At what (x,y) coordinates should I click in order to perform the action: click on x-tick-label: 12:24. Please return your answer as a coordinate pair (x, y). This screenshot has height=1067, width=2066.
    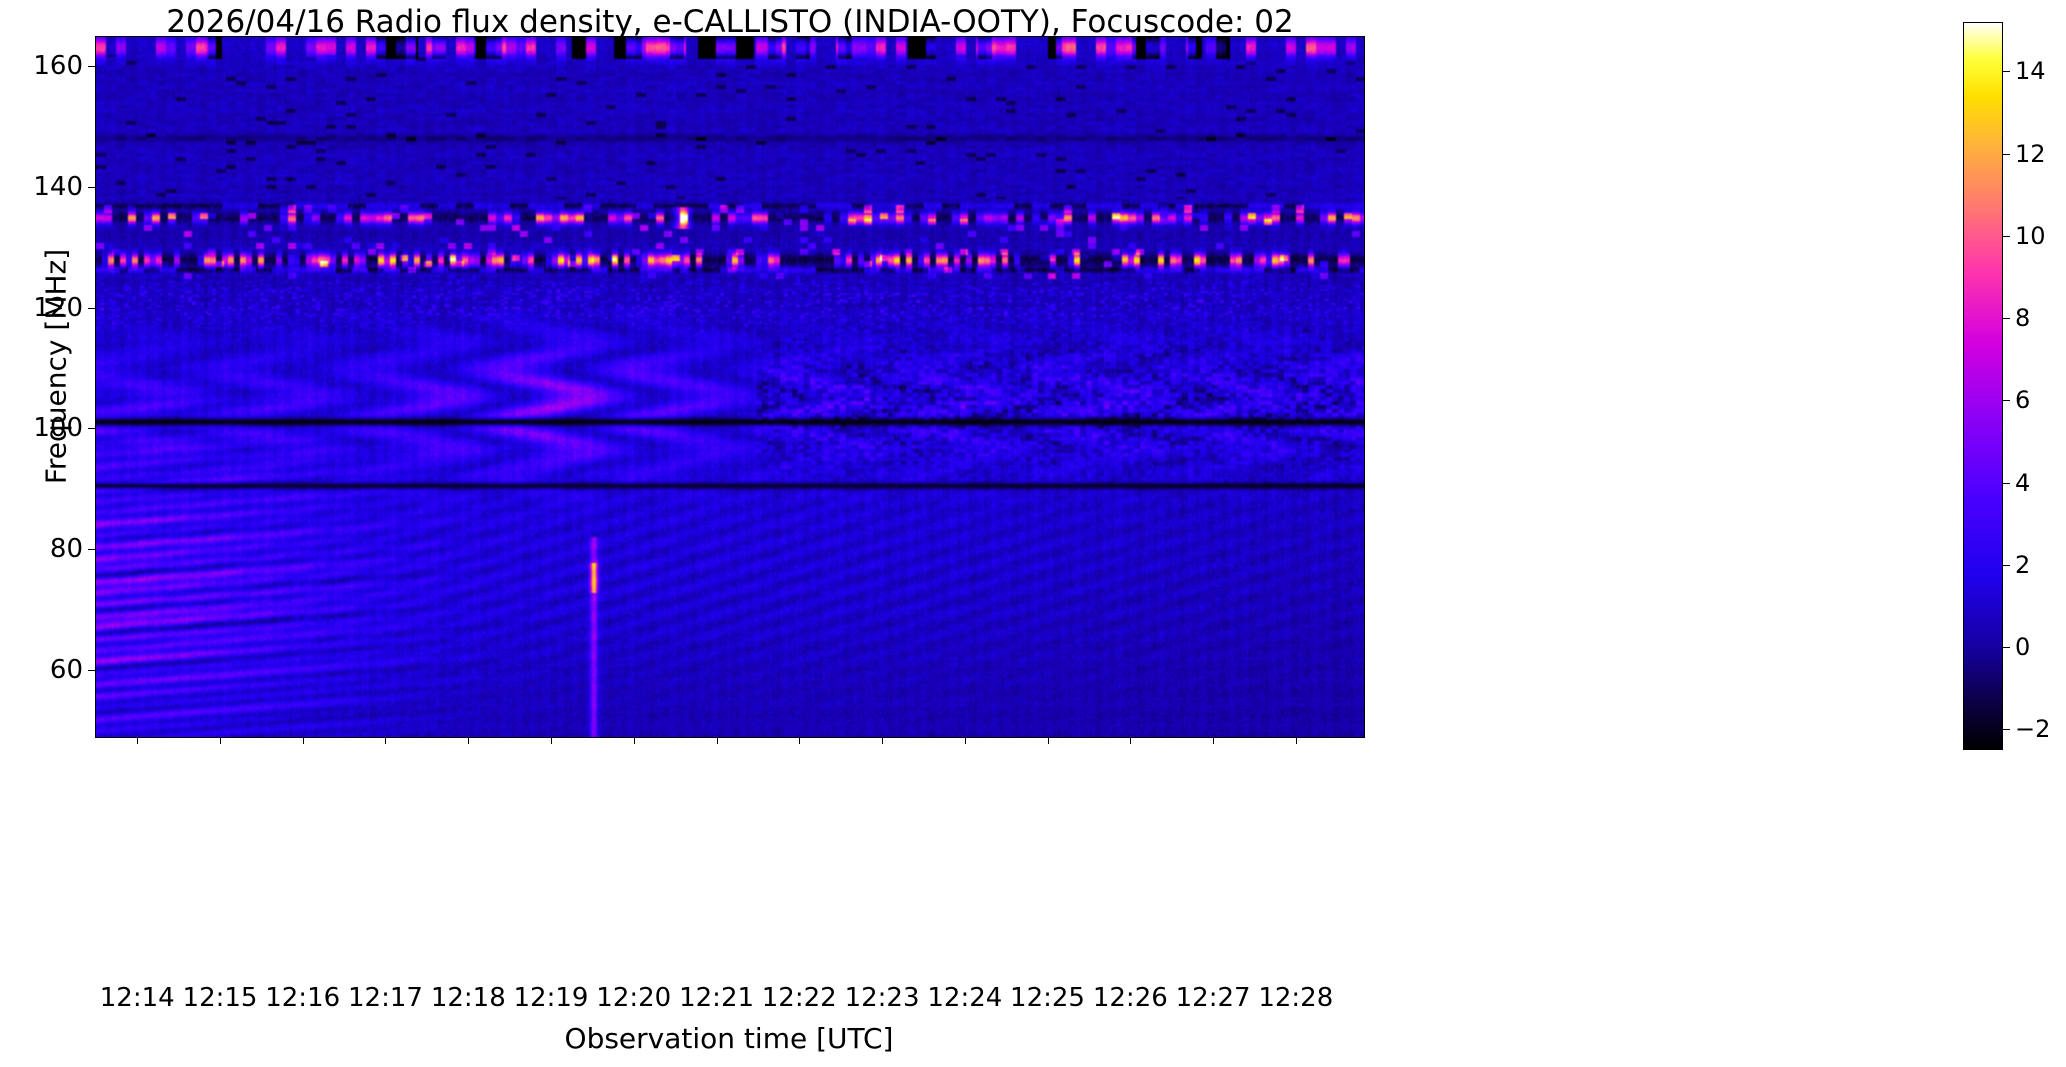
    Looking at the image, I should click on (965, 998).